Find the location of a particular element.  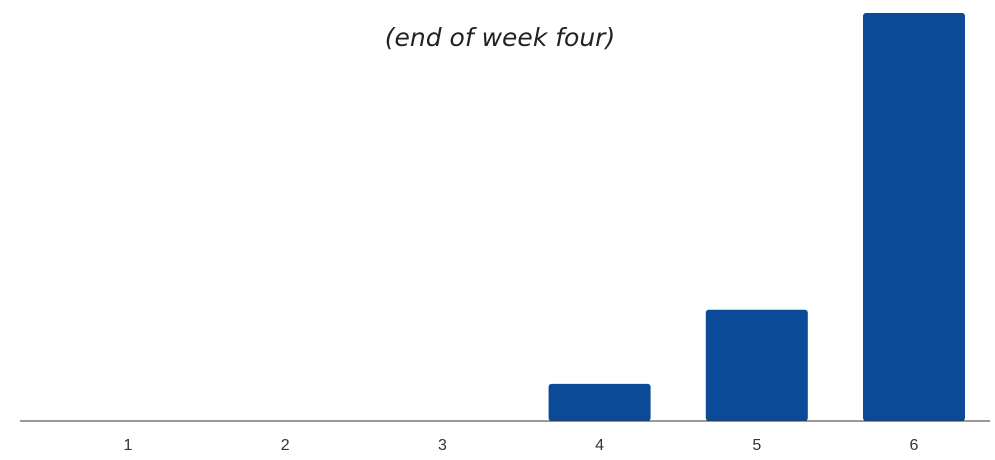

x-tick-label-3: 3 is located at coordinates (442, 445).